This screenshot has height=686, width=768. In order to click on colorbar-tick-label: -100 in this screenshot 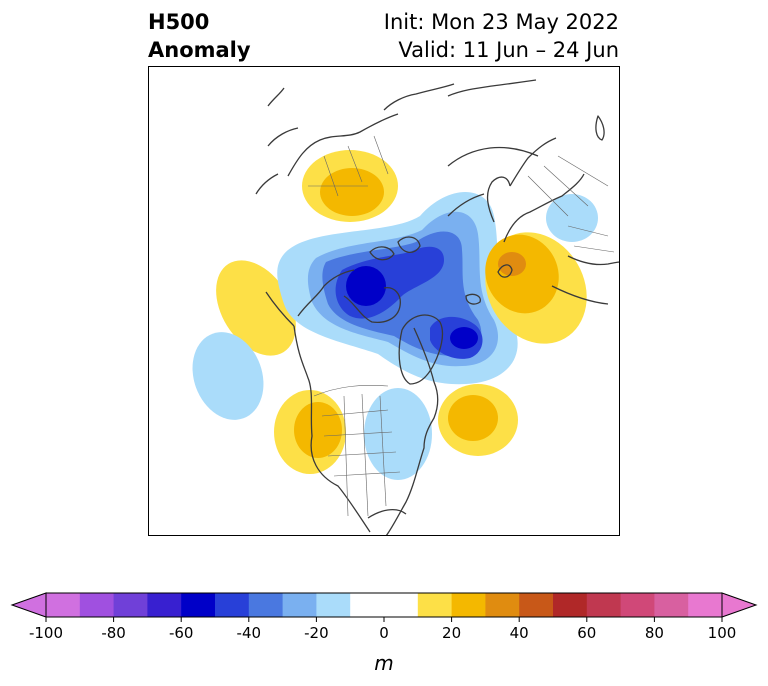, I will do `click(46, 633)`.